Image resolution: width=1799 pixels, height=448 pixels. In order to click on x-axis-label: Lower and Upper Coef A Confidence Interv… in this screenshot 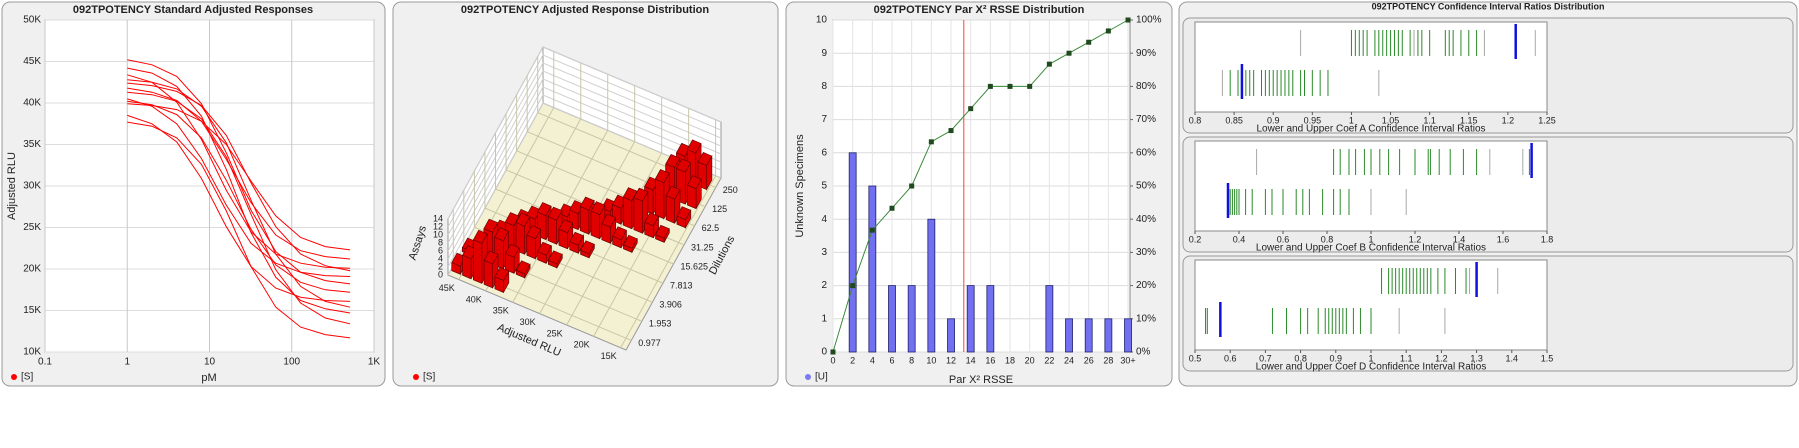, I will do `click(1370, 129)`.